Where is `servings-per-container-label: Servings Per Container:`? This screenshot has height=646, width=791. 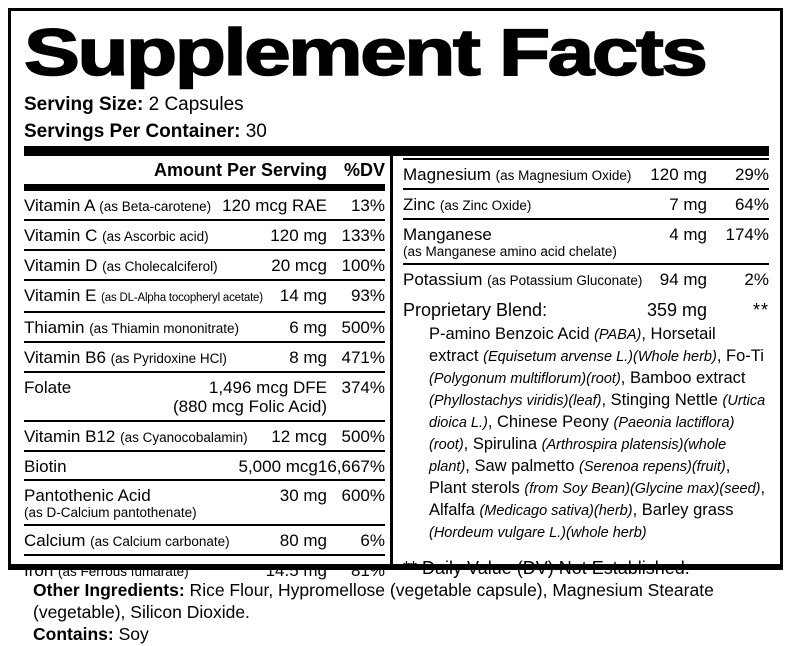
servings-per-container-label: Servings Per Container: is located at coordinates (132, 131).